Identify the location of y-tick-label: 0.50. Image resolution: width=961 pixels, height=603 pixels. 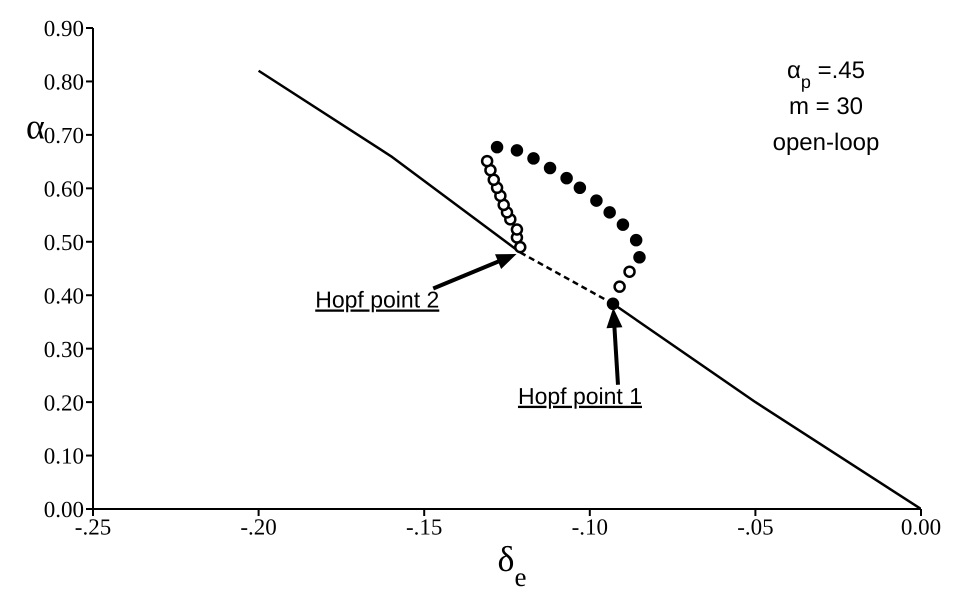
(64, 242).